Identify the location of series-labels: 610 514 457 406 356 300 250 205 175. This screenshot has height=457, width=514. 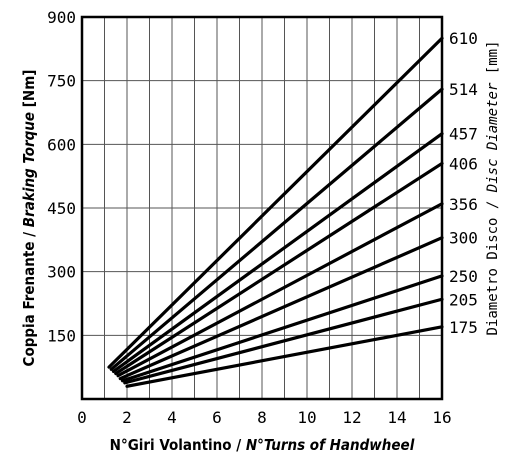
(463, 183).